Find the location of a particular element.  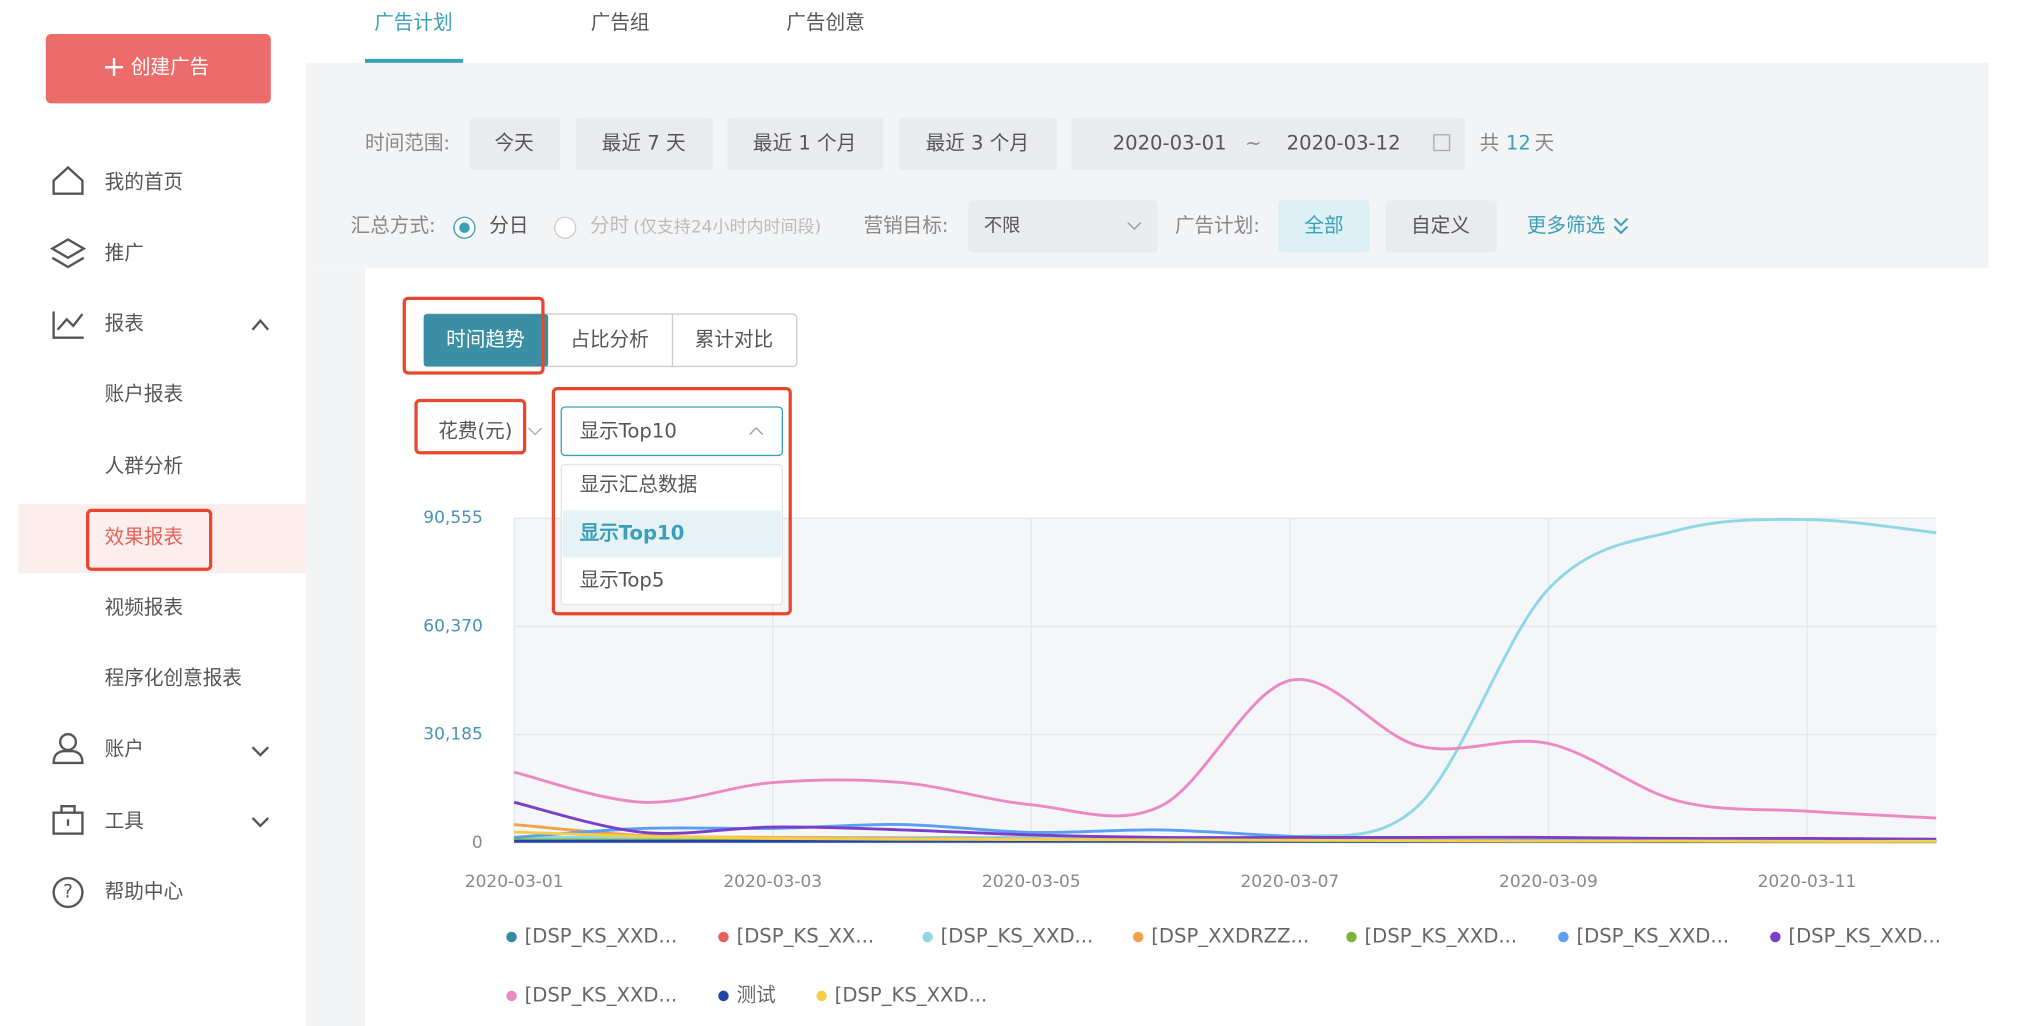

tabs: 广告计划 广告组 广告创意 is located at coordinates (615, 37).